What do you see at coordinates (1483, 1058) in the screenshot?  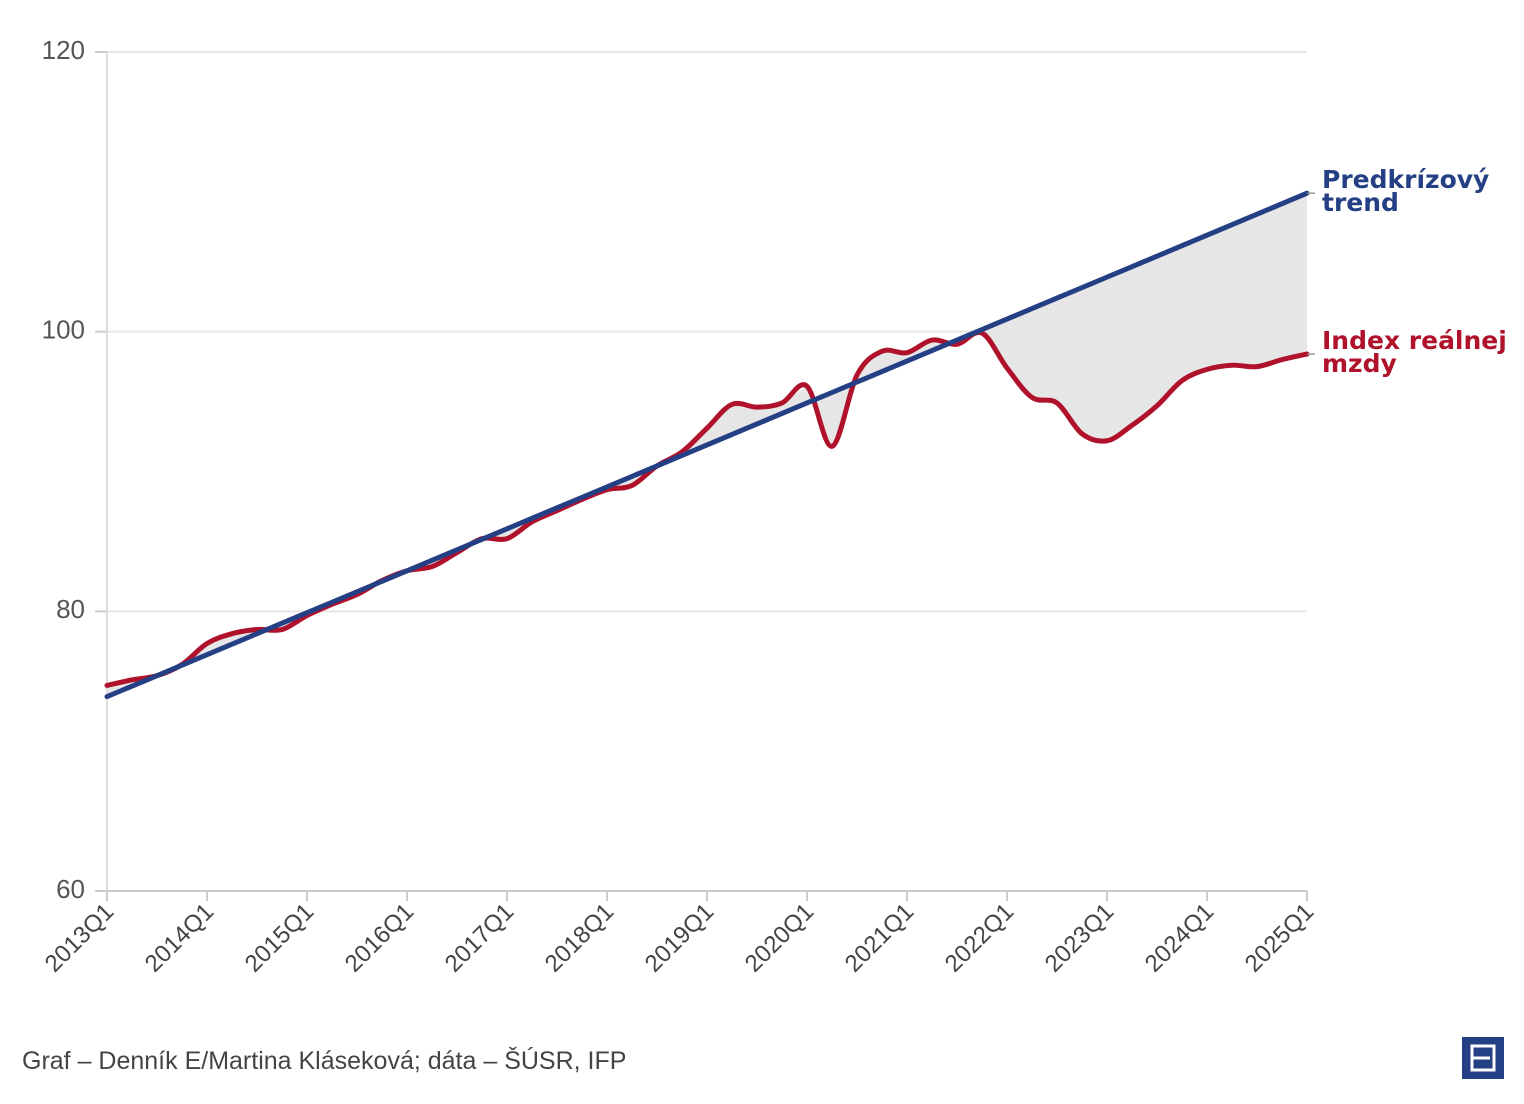 I see `logo` at bounding box center [1483, 1058].